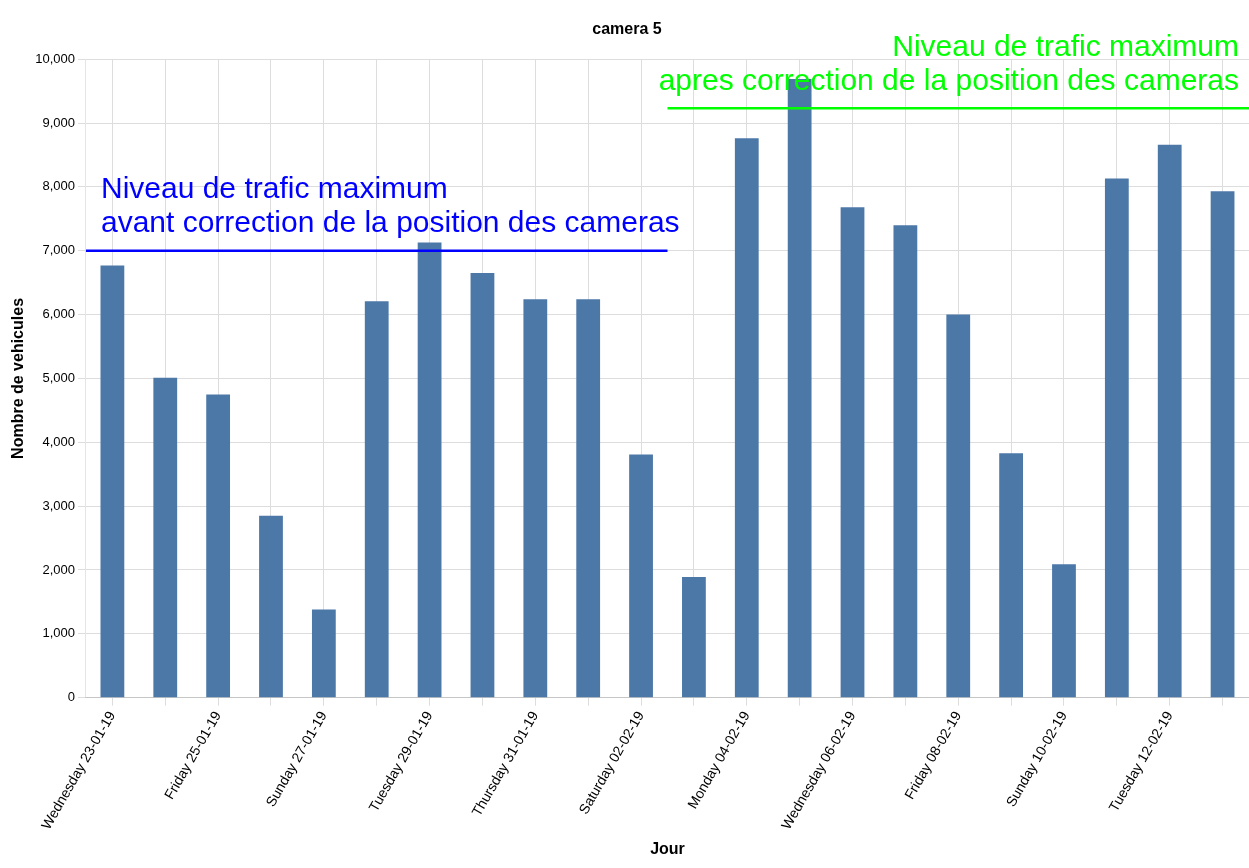  I want to click on ref-line-label: Niveau de trafic maximum avant correction de la position des cameras, so click(390, 205).